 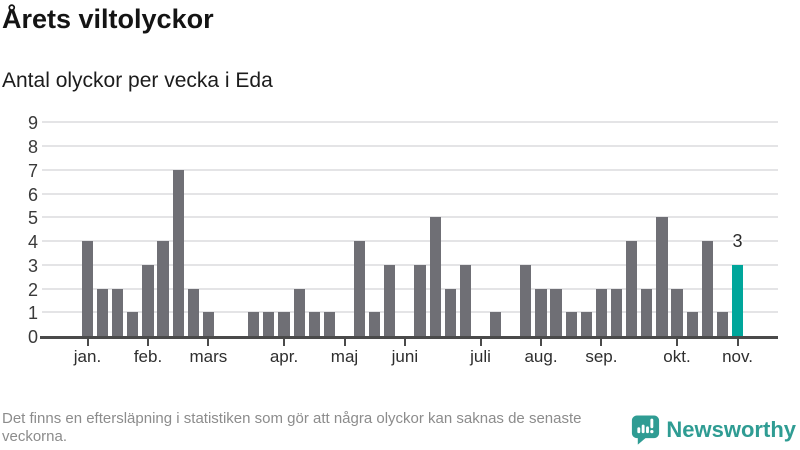 I want to click on newsworthy-logo-icon, so click(x=645, y=430).